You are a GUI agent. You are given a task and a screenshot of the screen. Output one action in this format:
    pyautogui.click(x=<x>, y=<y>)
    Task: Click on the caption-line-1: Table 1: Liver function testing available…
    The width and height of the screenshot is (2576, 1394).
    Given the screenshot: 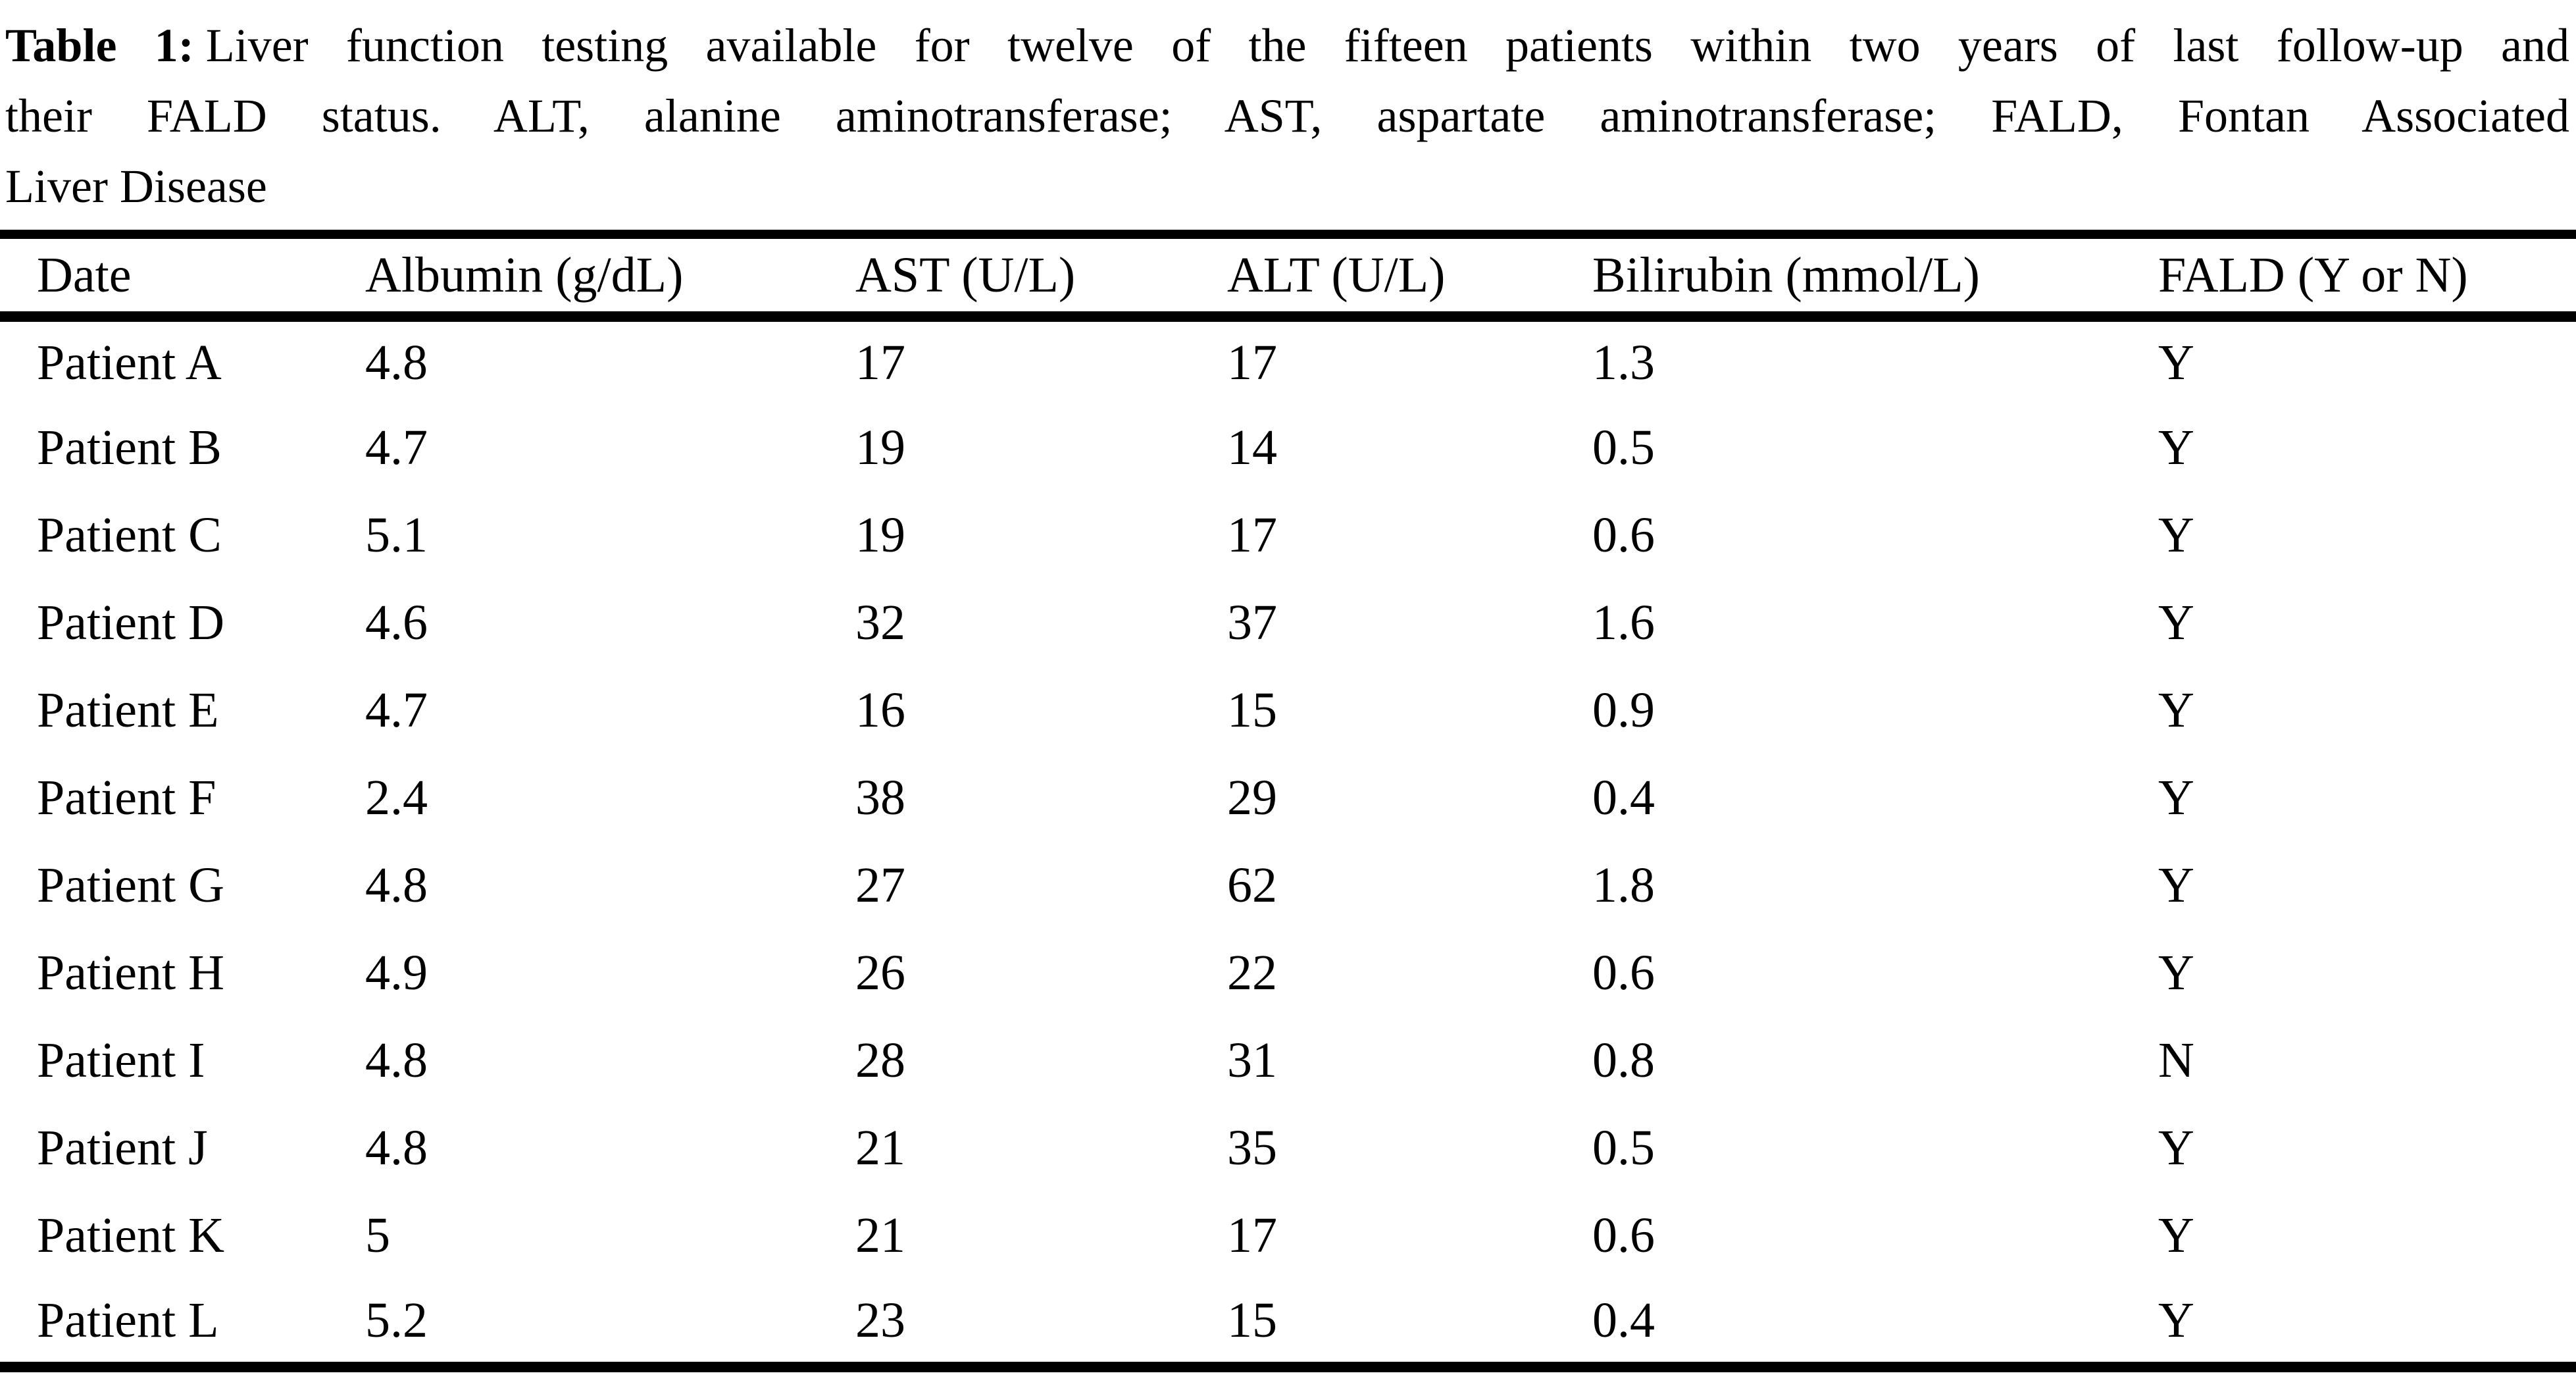 What is the action you would take?
    pyautogui.click(x=1287, y=46)
    